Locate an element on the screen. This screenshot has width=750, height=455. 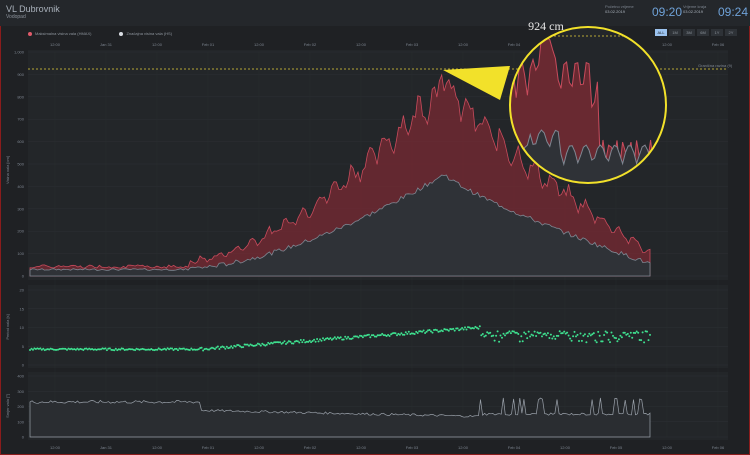
zoom-button-1m: 1M is located at coordinates (675, 32).